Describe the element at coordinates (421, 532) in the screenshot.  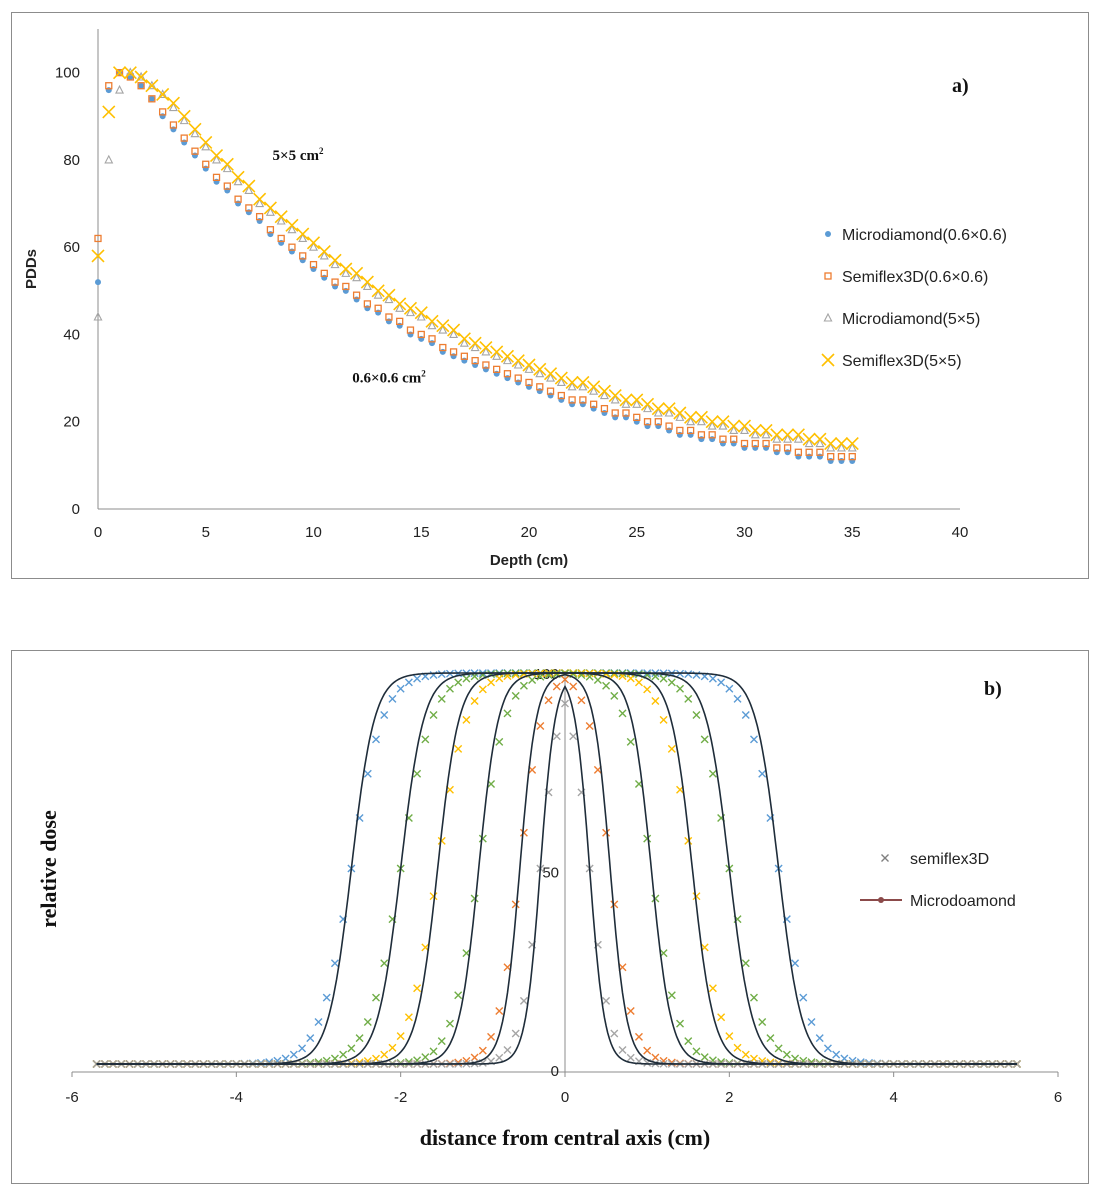
I see `x-tick-label: 15` at that location.